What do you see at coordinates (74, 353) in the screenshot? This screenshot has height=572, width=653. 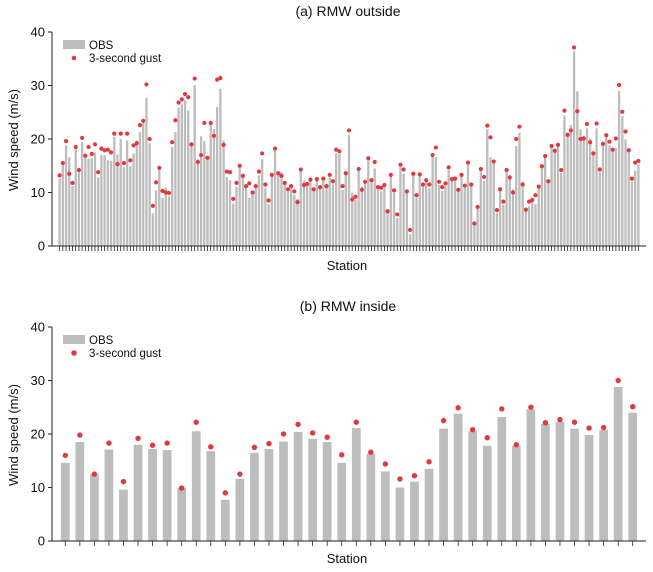 I see `legend-marker-gust` at bounding box center [74, 353].